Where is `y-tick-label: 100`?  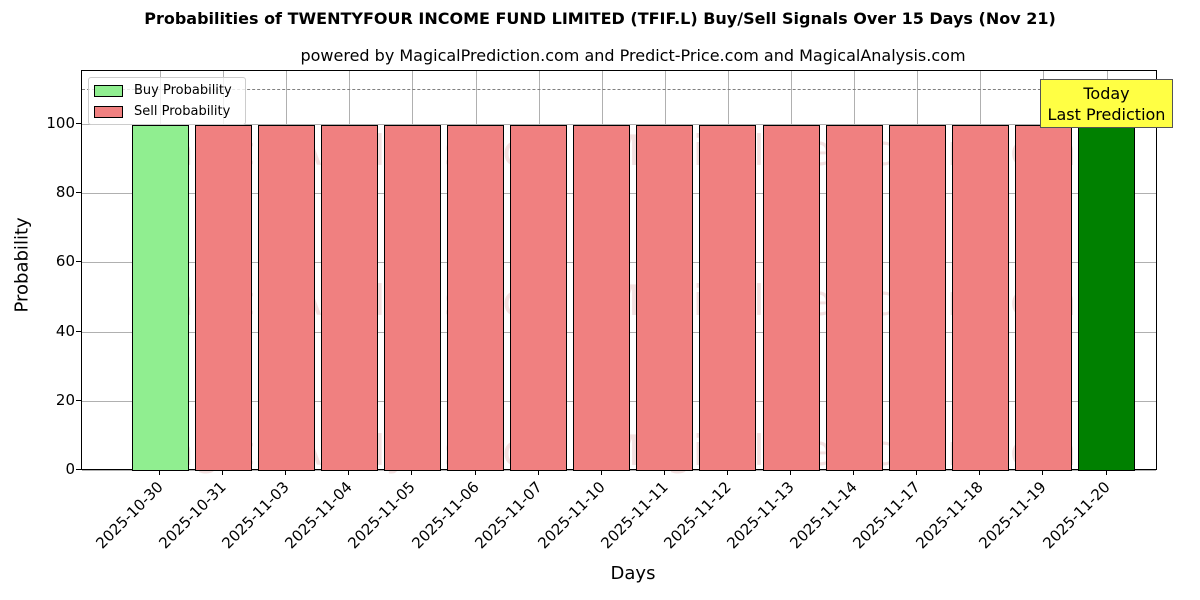 y-tick-label: 100 is located at coordinates (60, 123).